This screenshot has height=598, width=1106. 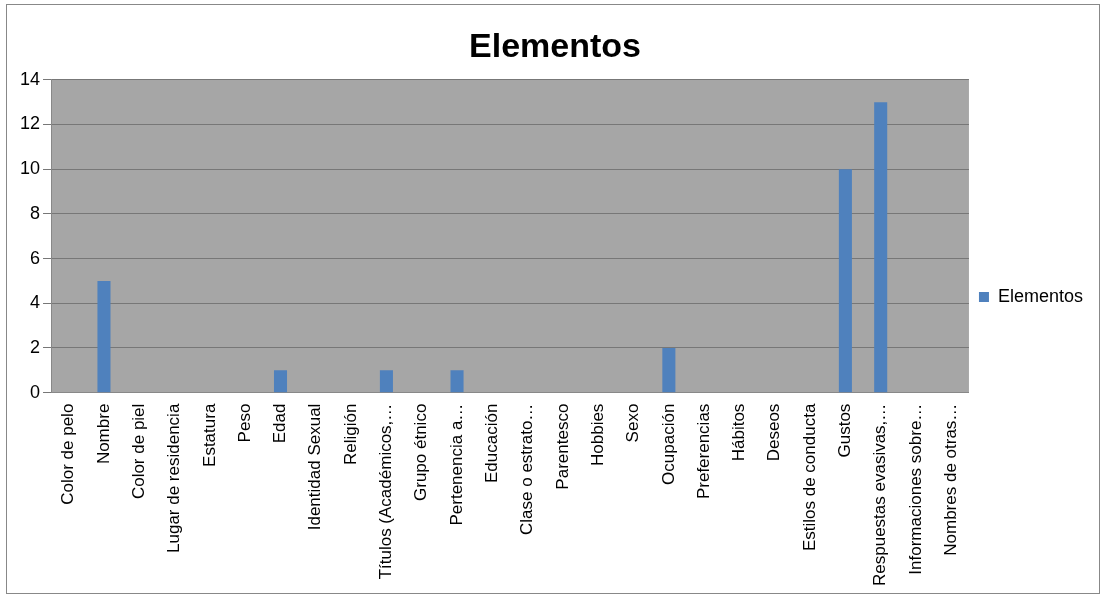 What do you see at coordinates (562, 446) in the screenshot?
I see `x-tick-label: Parentesco` at bounding box center [562, 446].